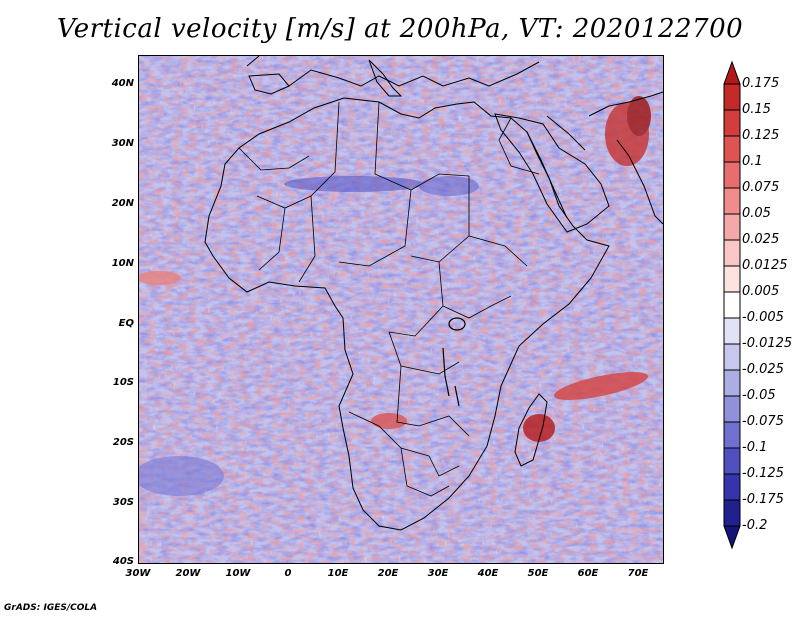 The image size is (800, 618). Describe the element at coordinates (763, 317) in the screenshot. I see `colorbar-label: -0.005` at that location.